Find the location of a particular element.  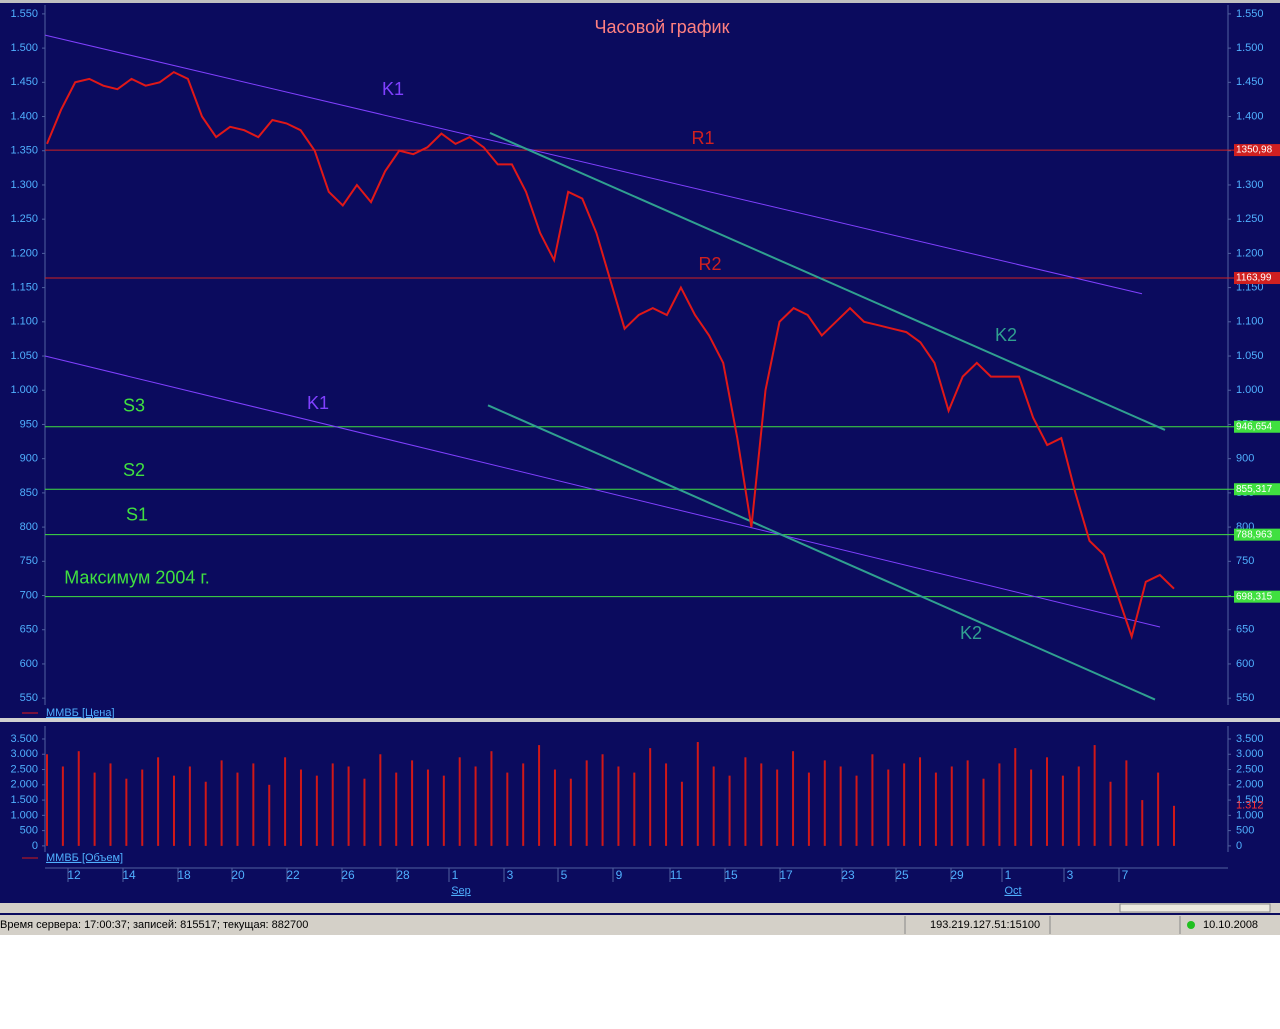

y-tick-label: 1.100 is located at coordinates (24, 322).